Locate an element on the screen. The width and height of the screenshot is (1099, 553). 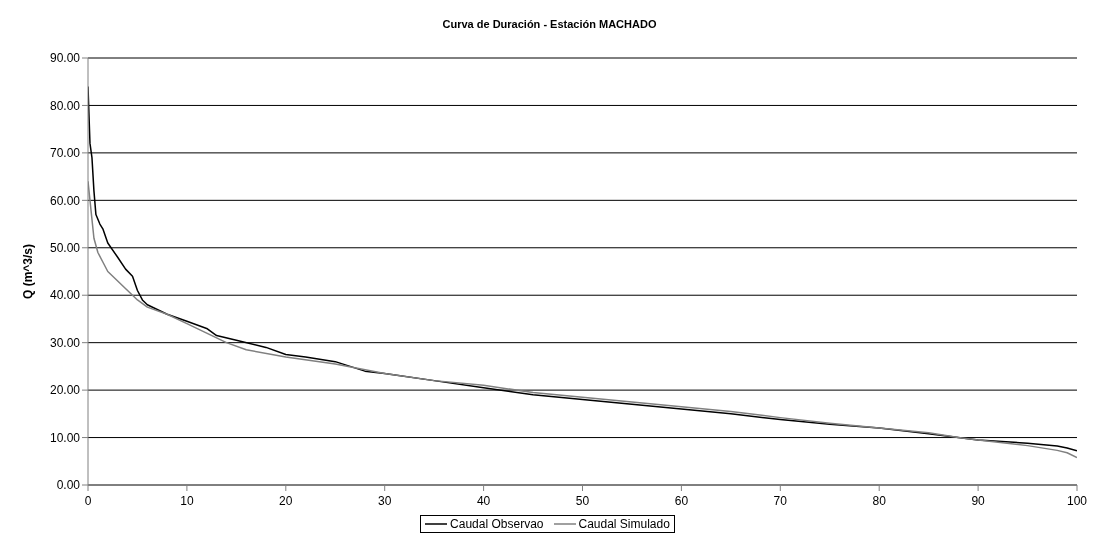
x-tick-label: 0 is located at coordinates (88, 501).